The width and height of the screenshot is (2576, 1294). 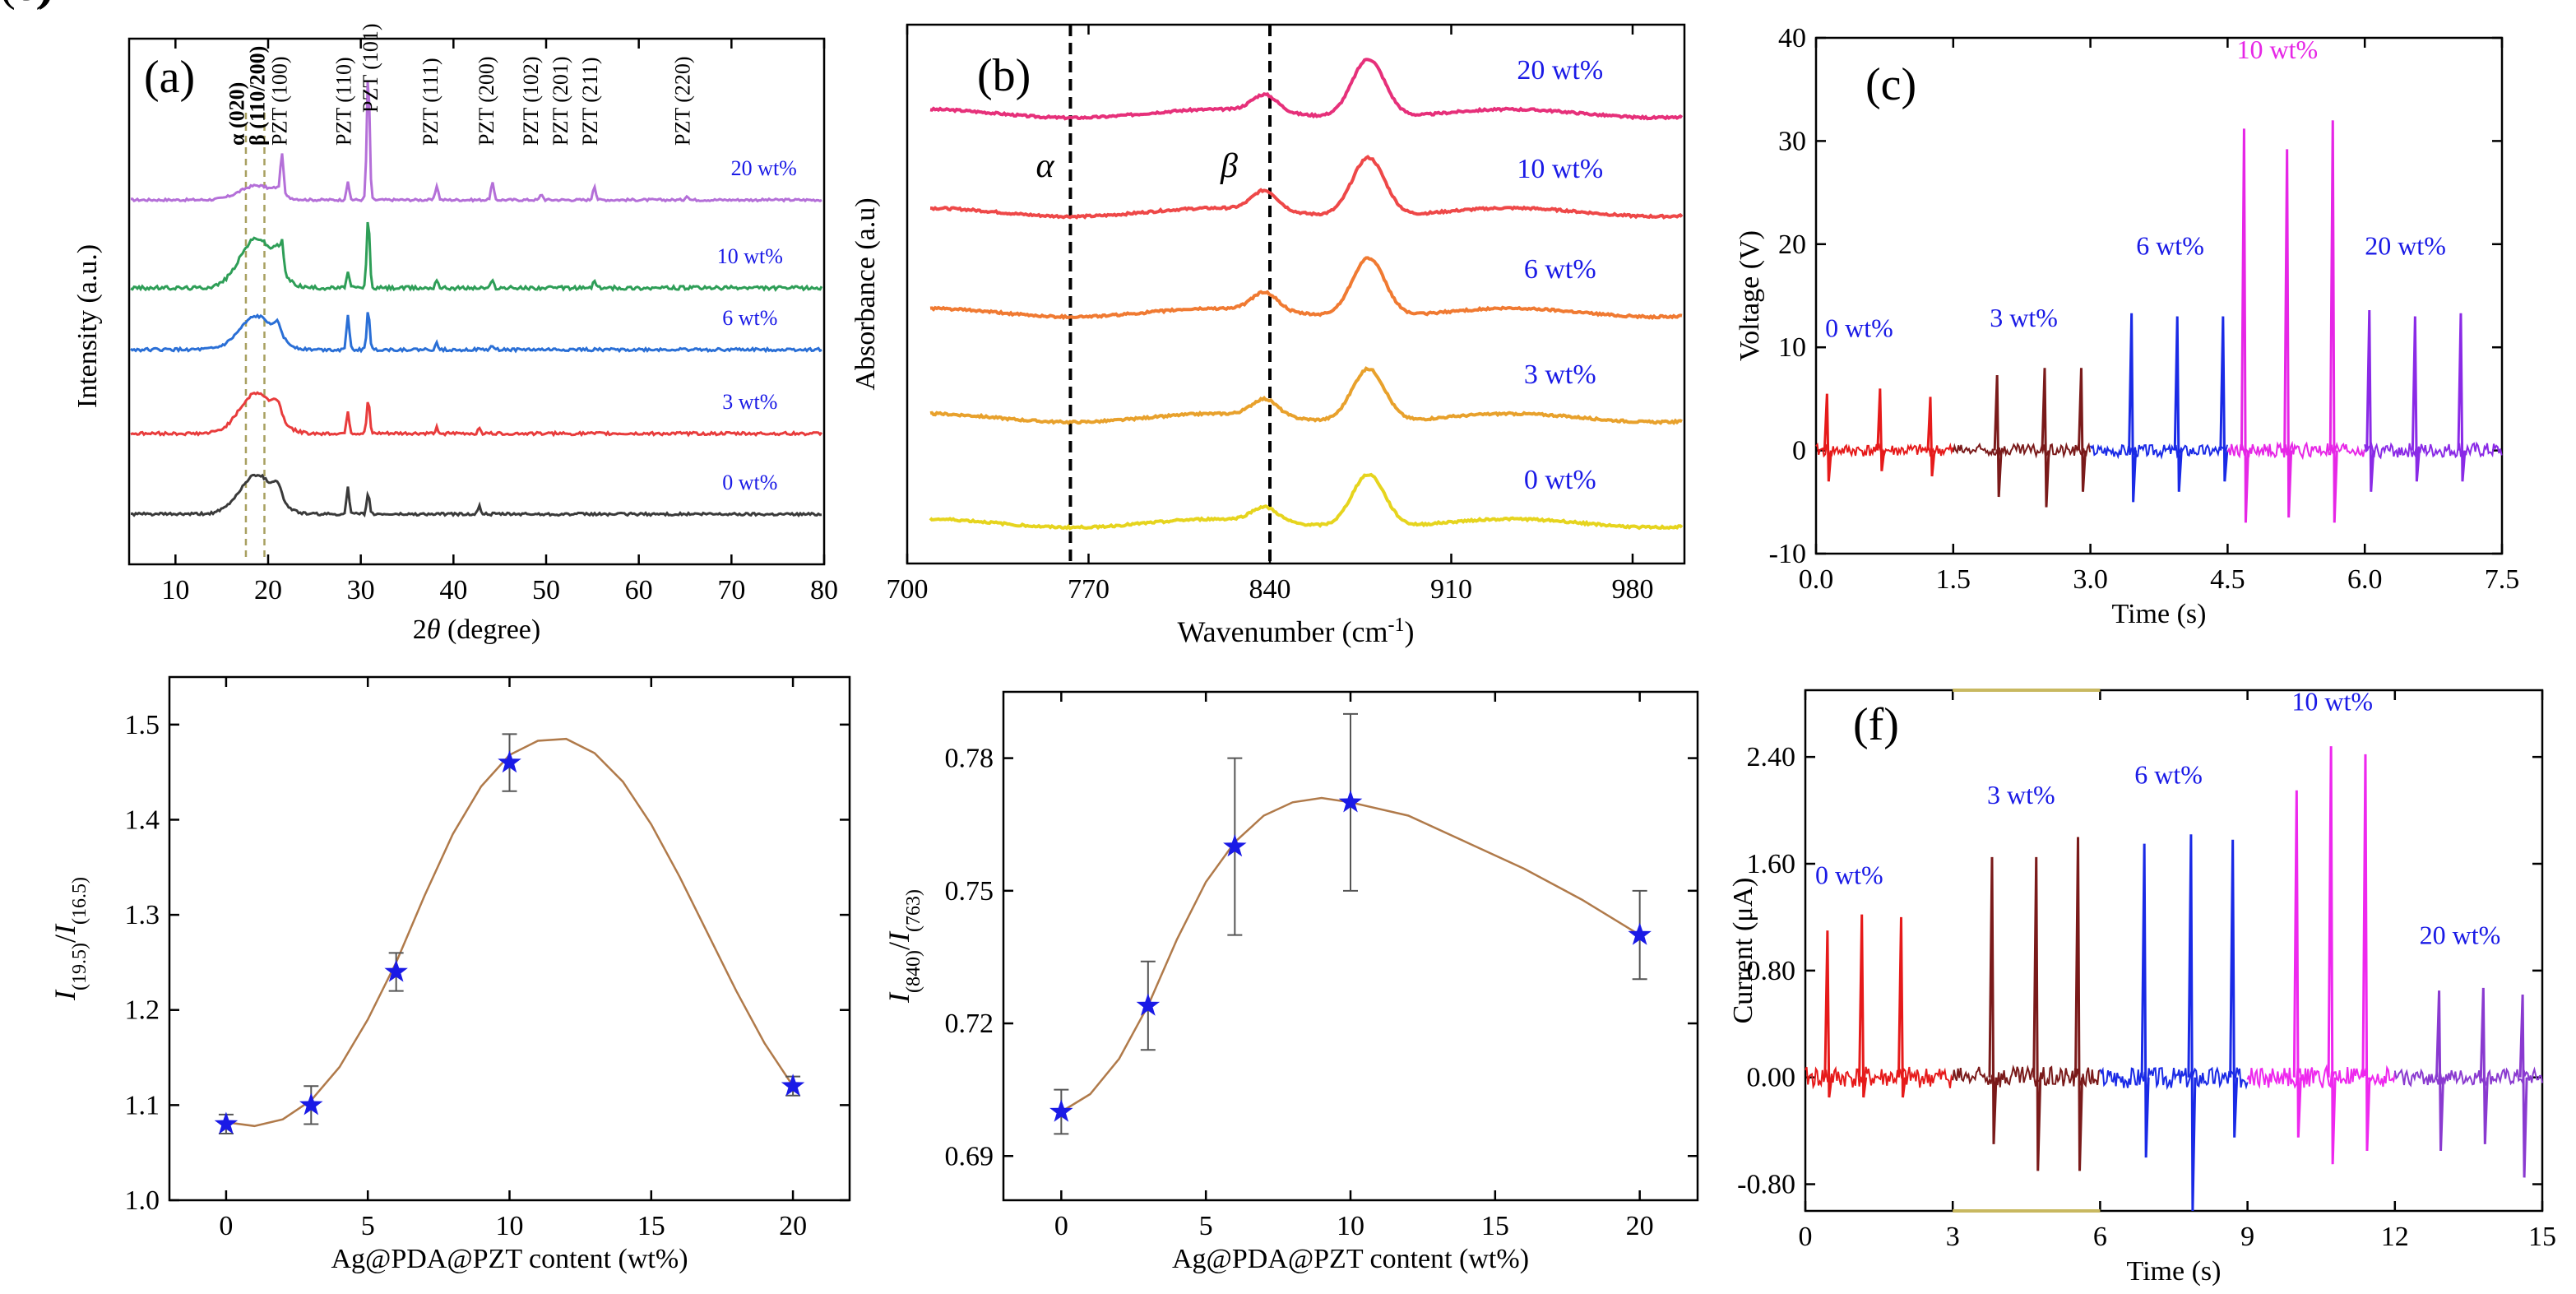 I want to click on y-tick-label: 1.0, so click(x=142, y=1200).